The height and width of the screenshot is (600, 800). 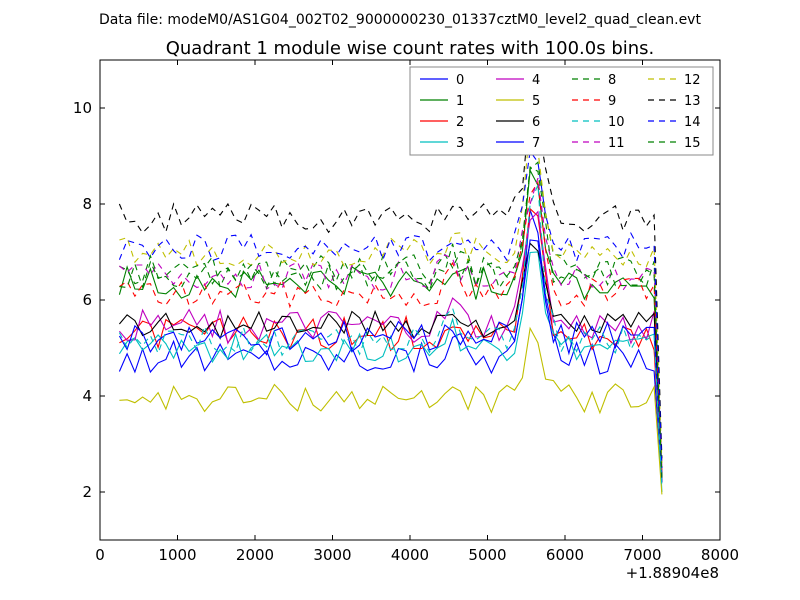 I want to click on x-tick-label: 2000, so click(x=255, y=555).